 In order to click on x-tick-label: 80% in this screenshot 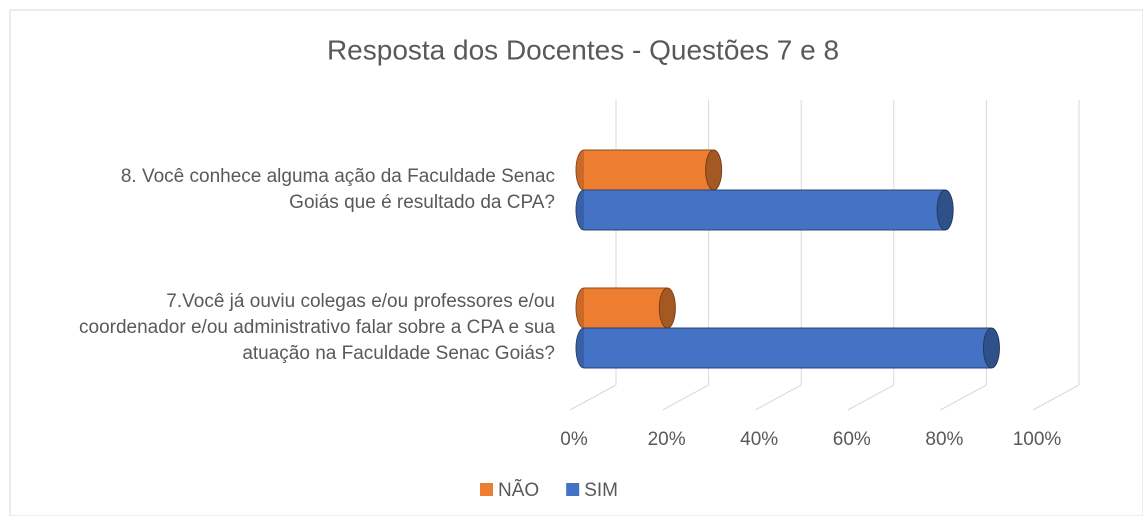, I will do `click(944, 439)`.